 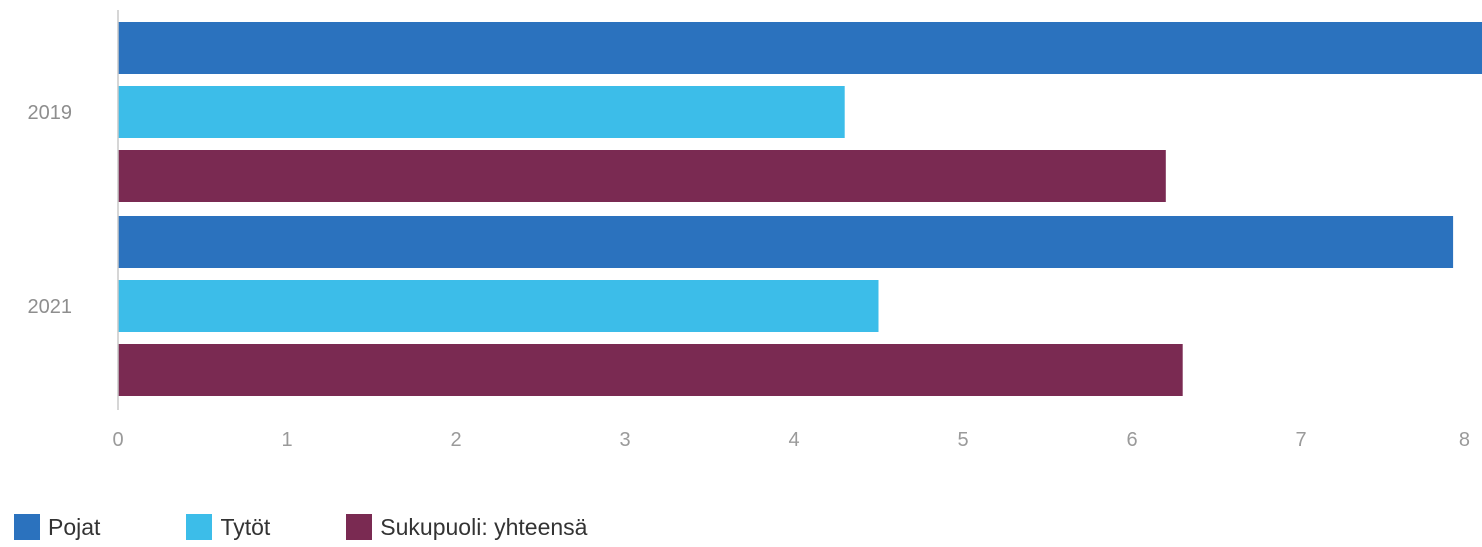 I want to click on legend-label: Pojat, so click(x=74, y=526).